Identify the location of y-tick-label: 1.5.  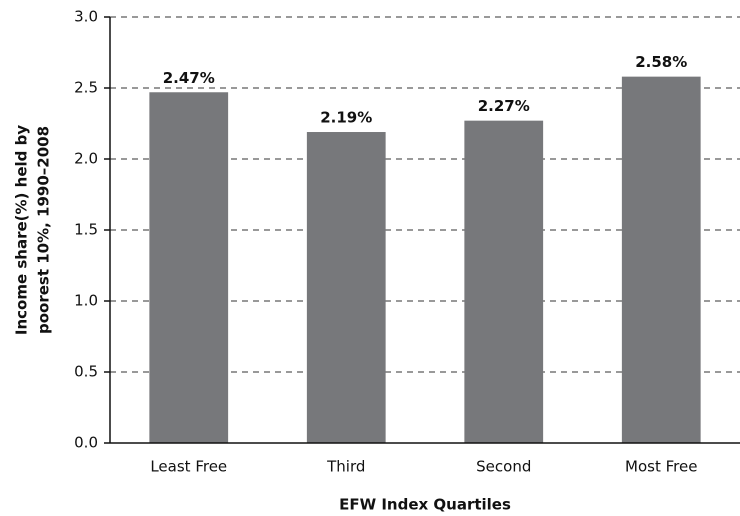
(86, 230).